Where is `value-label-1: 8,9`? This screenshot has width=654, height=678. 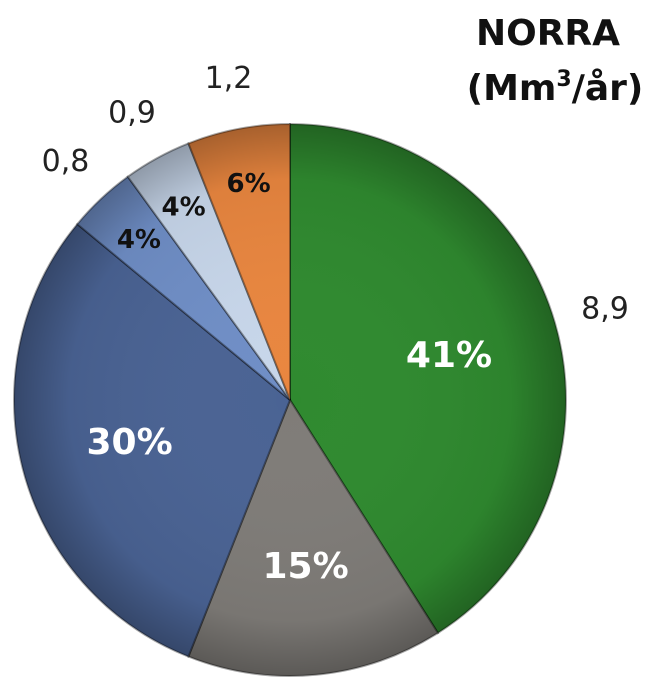
value-label-1: 8,9 is located at coordinates (605, 309).